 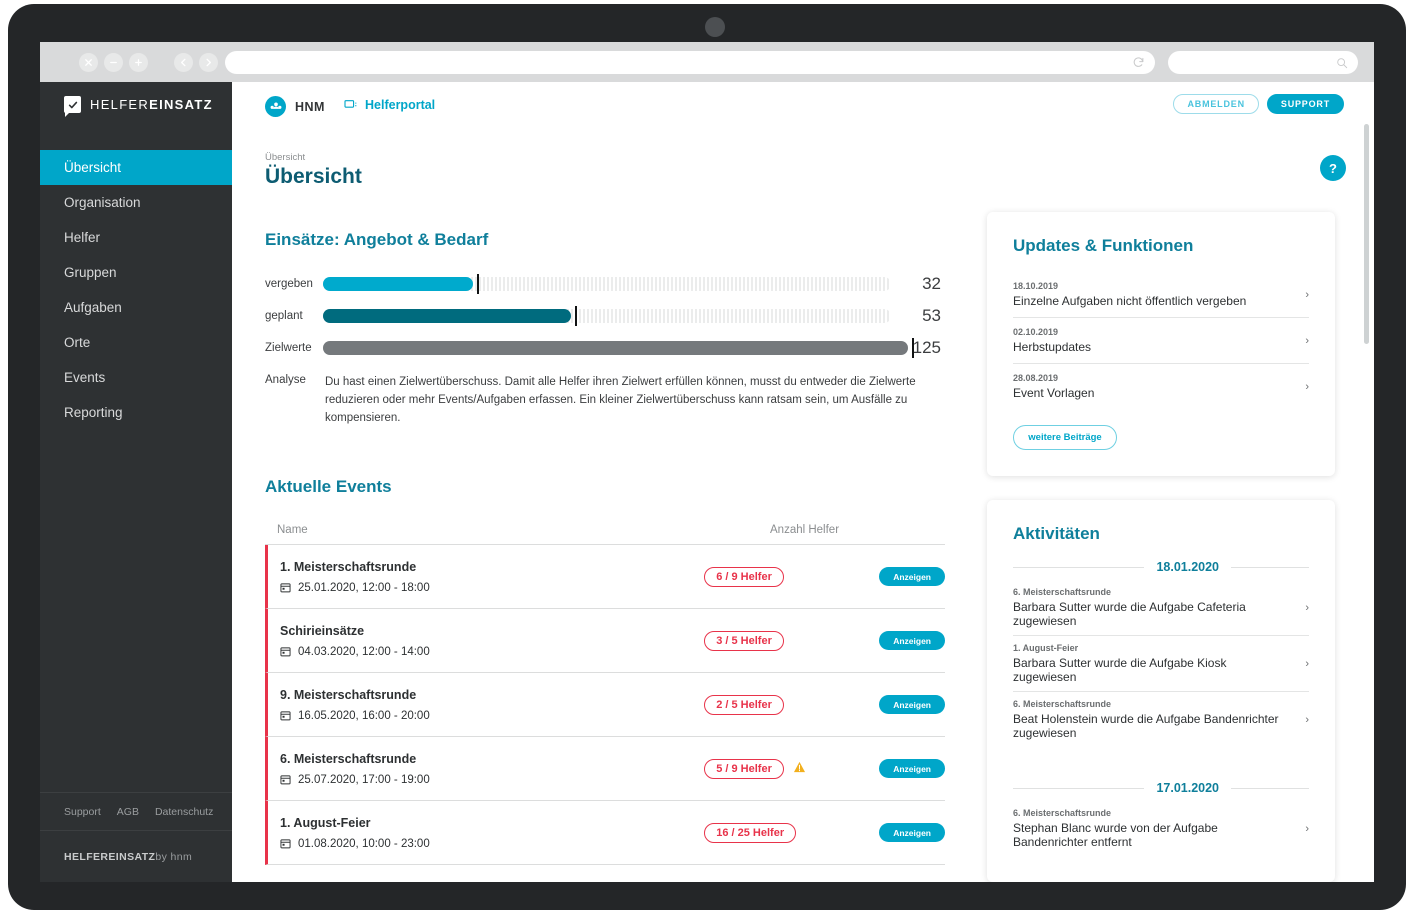 What do you see at coordinates (1216, 104) in the screenshot?
I see `logout-button: ABMELDEN` at bounding box center [1216, 104].